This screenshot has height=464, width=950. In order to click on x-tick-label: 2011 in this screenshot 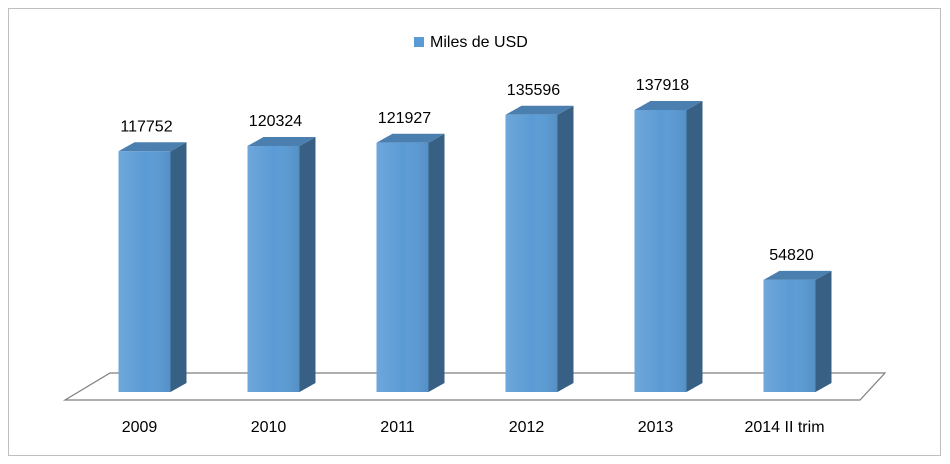, I will do `click(397, 427)`.